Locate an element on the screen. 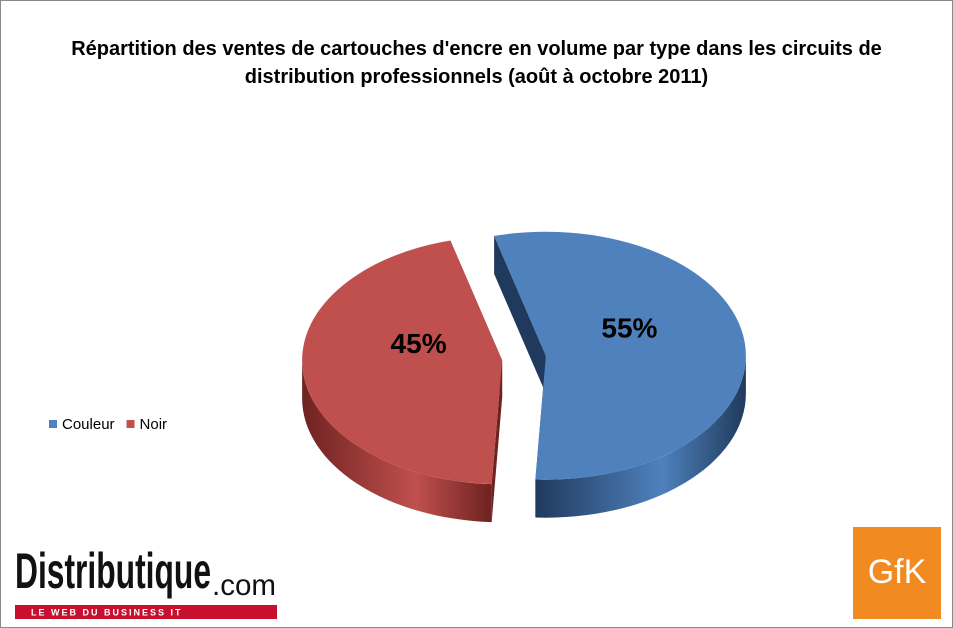 This screenshot has width=953, height=628. gfk-logo is located at coordinates (897, 573).